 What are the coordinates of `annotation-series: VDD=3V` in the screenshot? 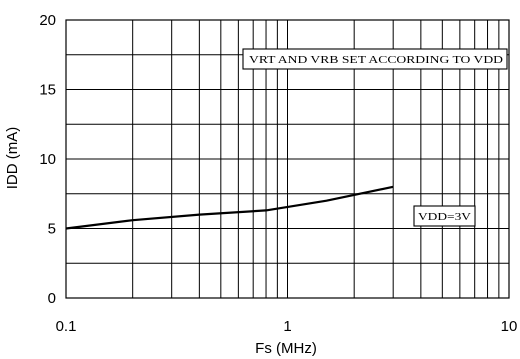 It's located at (444, 216).